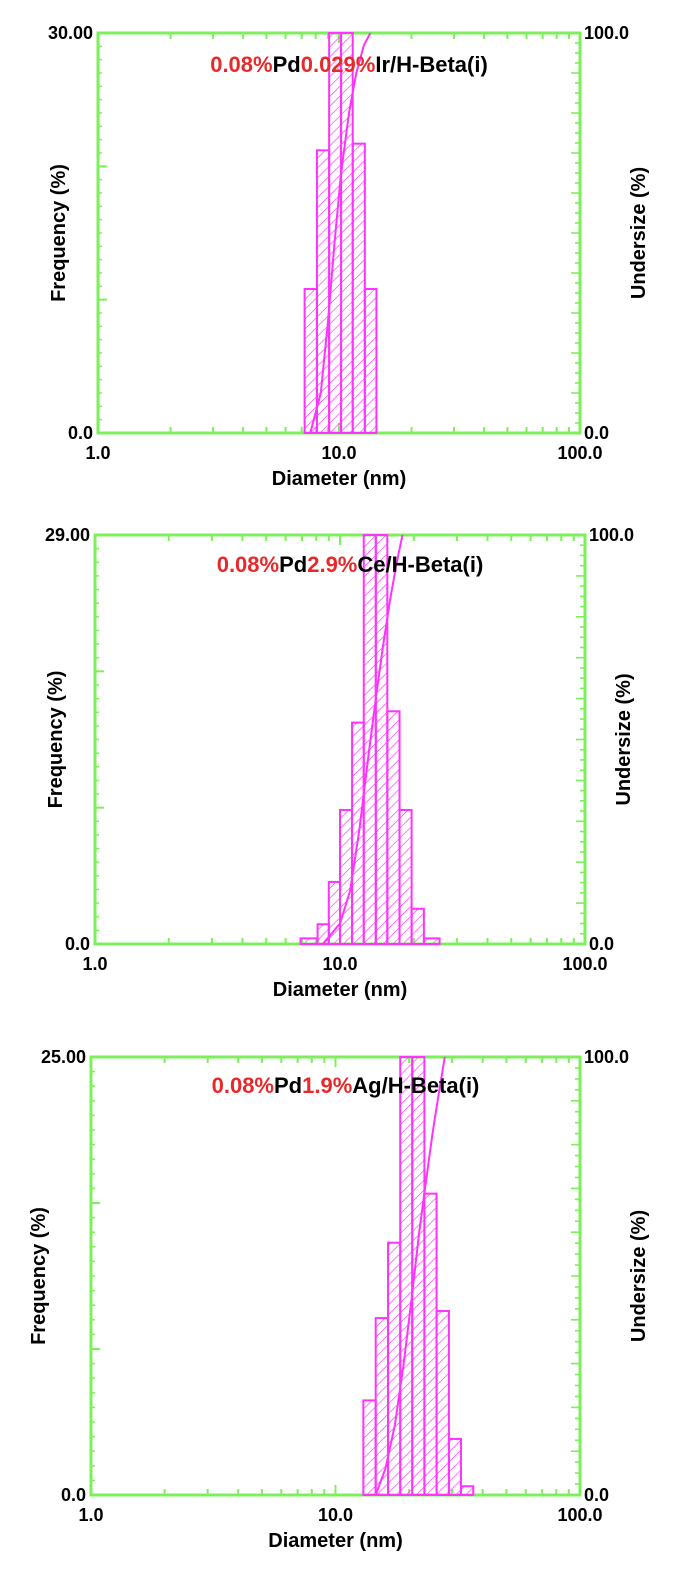 The height and width of the screenshot is (1589, 692). I want to click on y-left-tick-label: 25.00, so click(63, 1057).